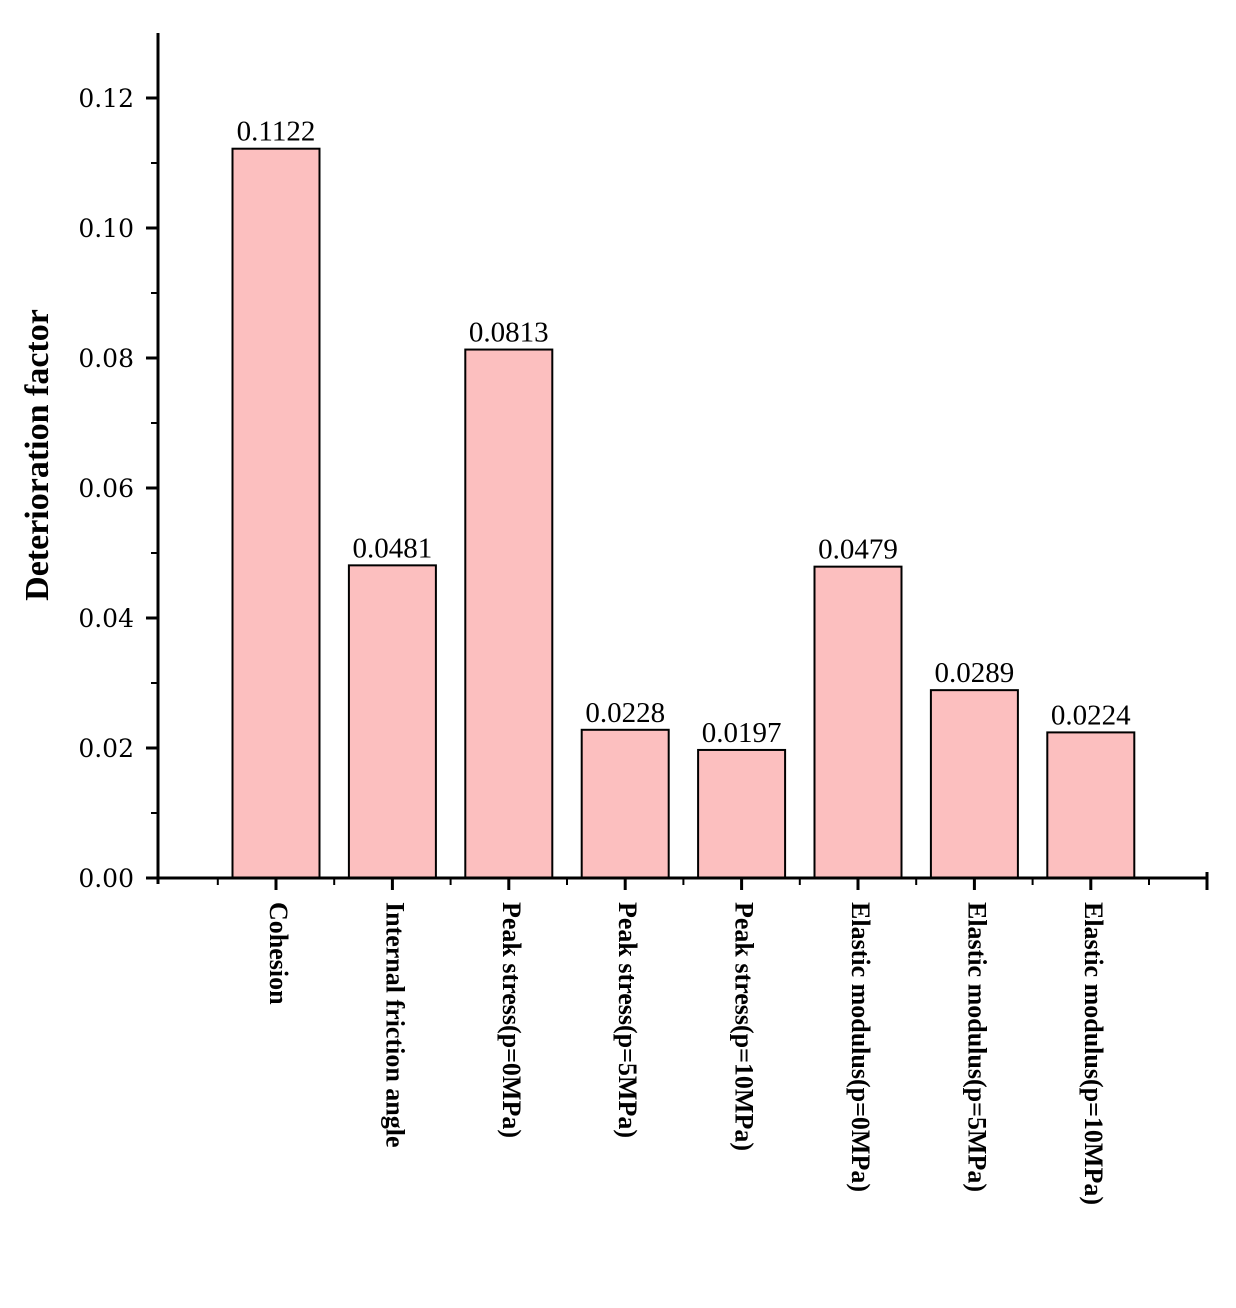 This screenshot has height=1308, width=1236. What do you see at coordinates (106, 228) in the screenshot?
I see `y-tick-label-5: 0.10` at bounding box center [106, 228].